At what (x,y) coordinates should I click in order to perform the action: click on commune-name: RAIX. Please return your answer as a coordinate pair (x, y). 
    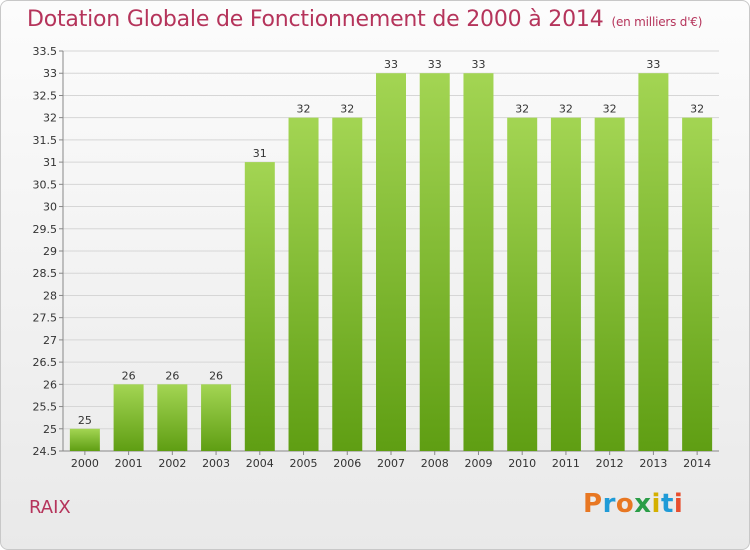
    Looking at the image, I should click on (50, 507).